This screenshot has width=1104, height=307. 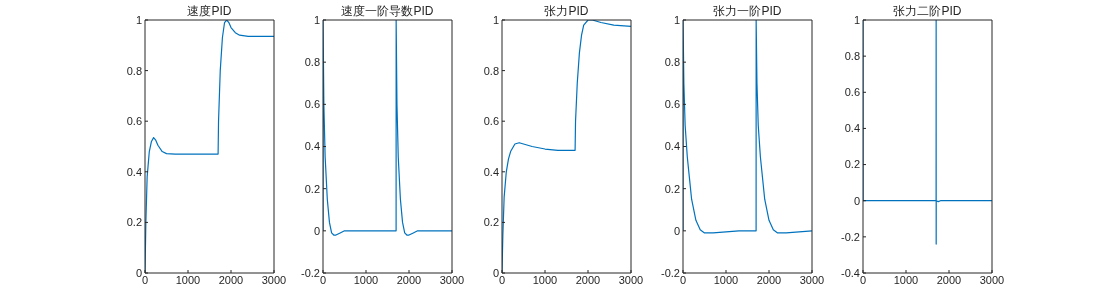 I want to click on y-tick-label: -0.4, so click(x=850, y=272).